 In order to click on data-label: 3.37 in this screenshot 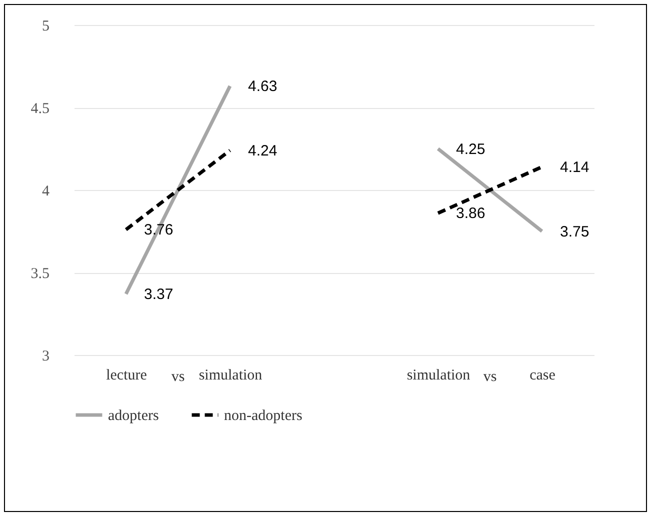, I will do `click(159, 294)`.